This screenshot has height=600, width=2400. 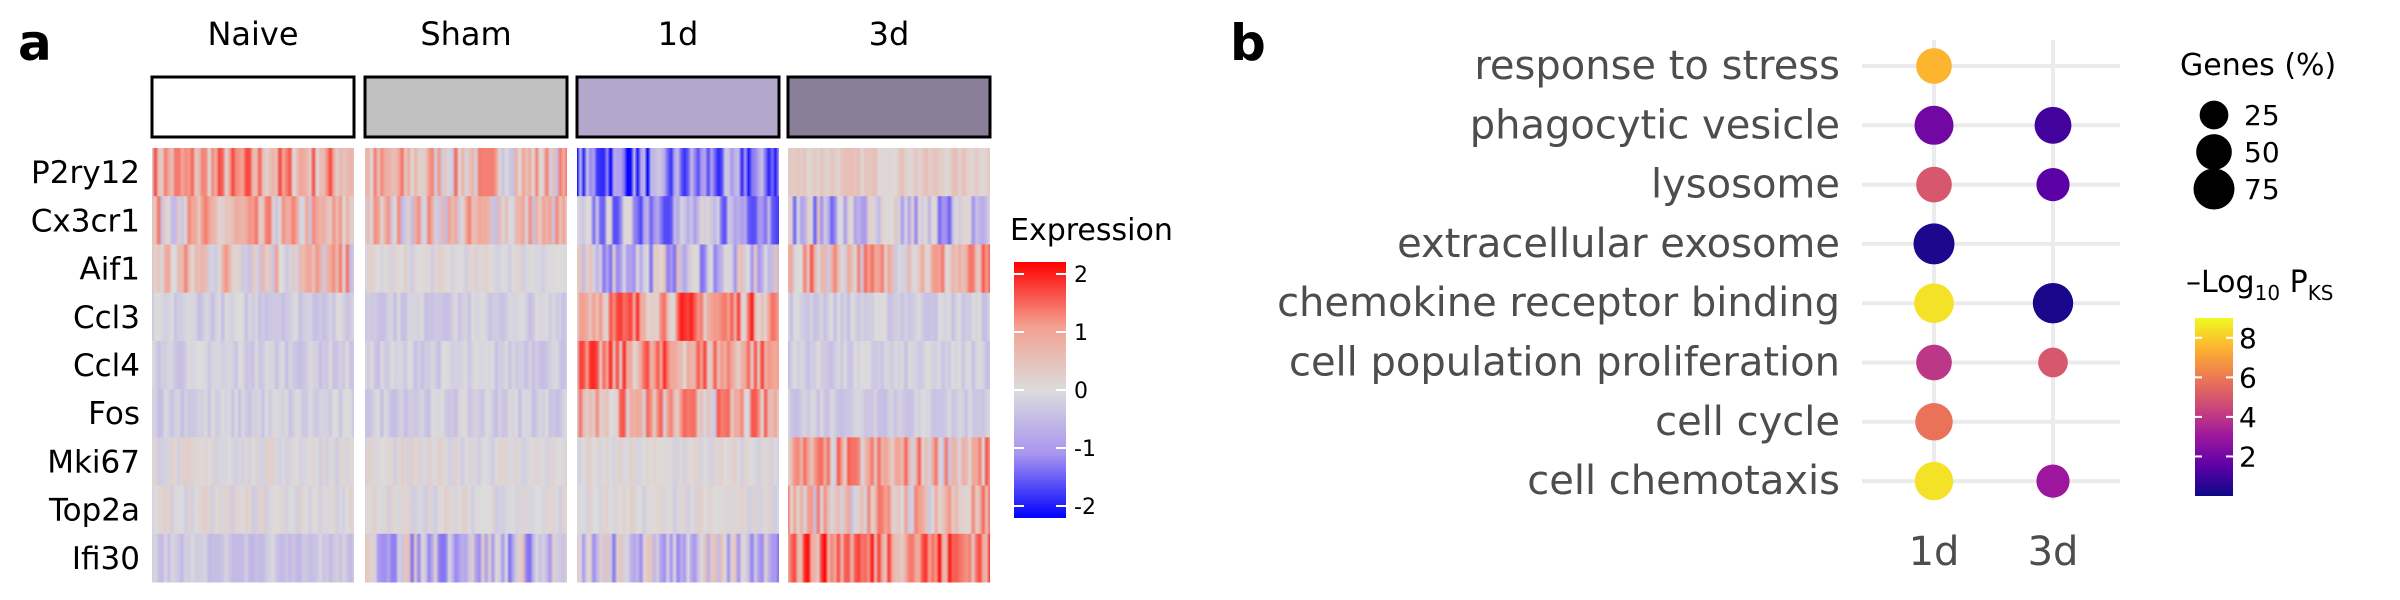 I want to click on color-tick-label-8: 8, so click(x=2248, y=338).